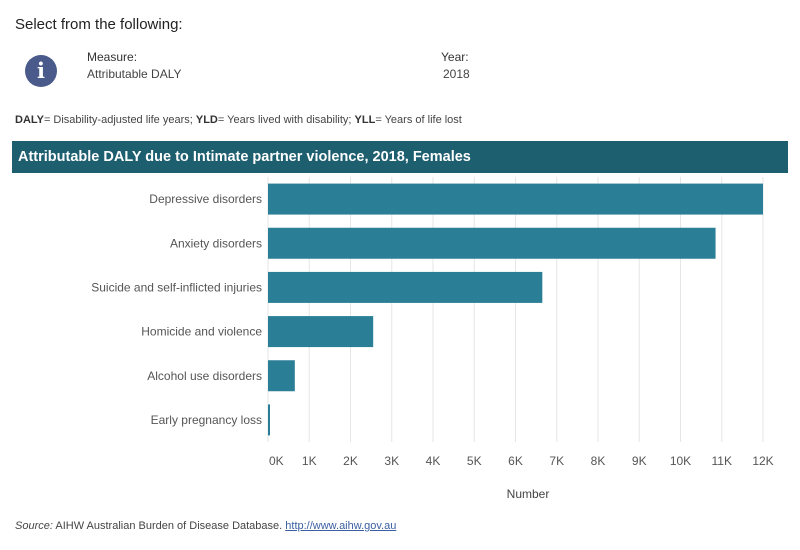 The image size is (800, 550). What do you see at coordinates (418, 120) in the screenshot?
I see `yll-text: = Years of life lost` at bounding box center [418, 120].